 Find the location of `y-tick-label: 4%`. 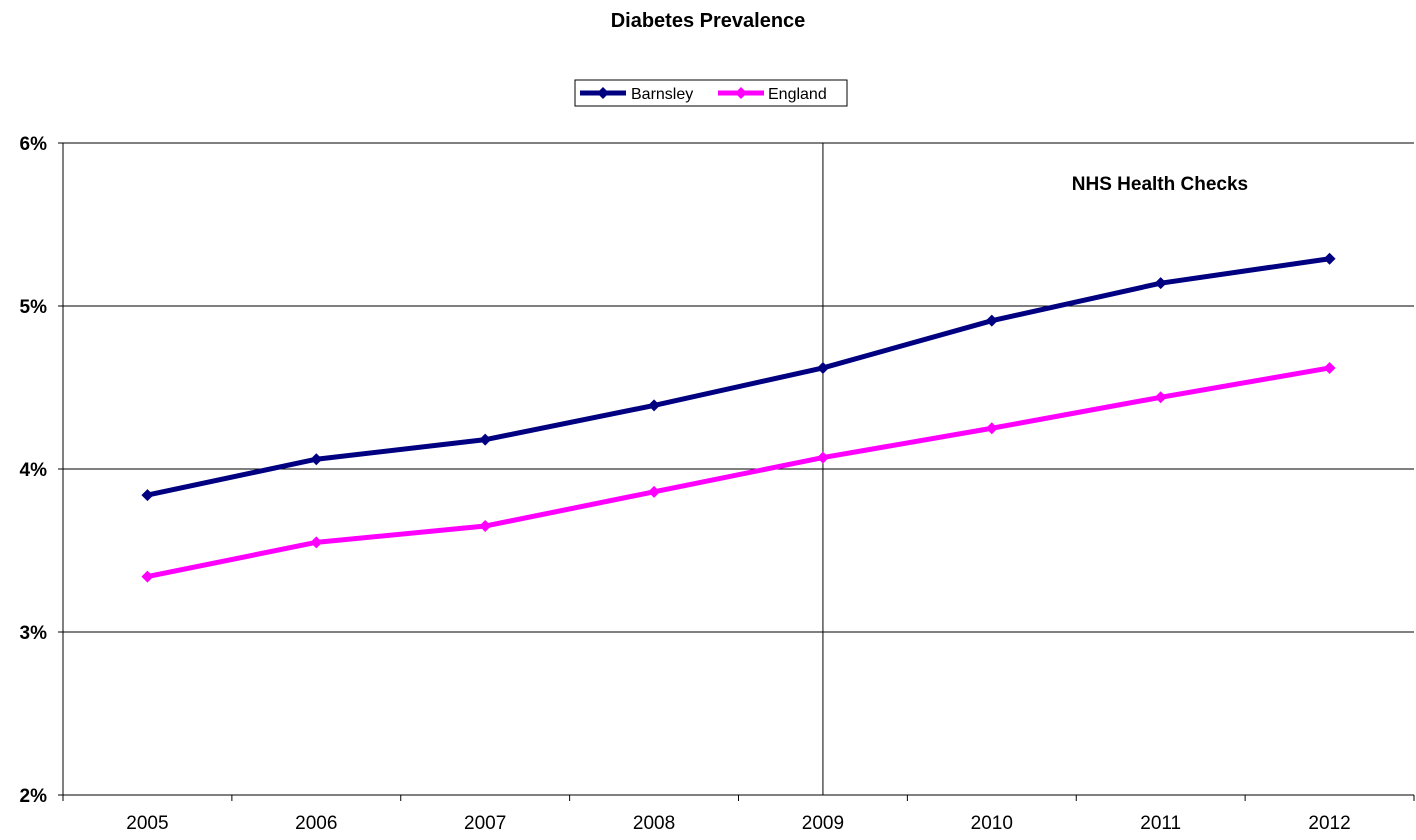

y-tick-label: 4% is located at coordinates (34, 470).